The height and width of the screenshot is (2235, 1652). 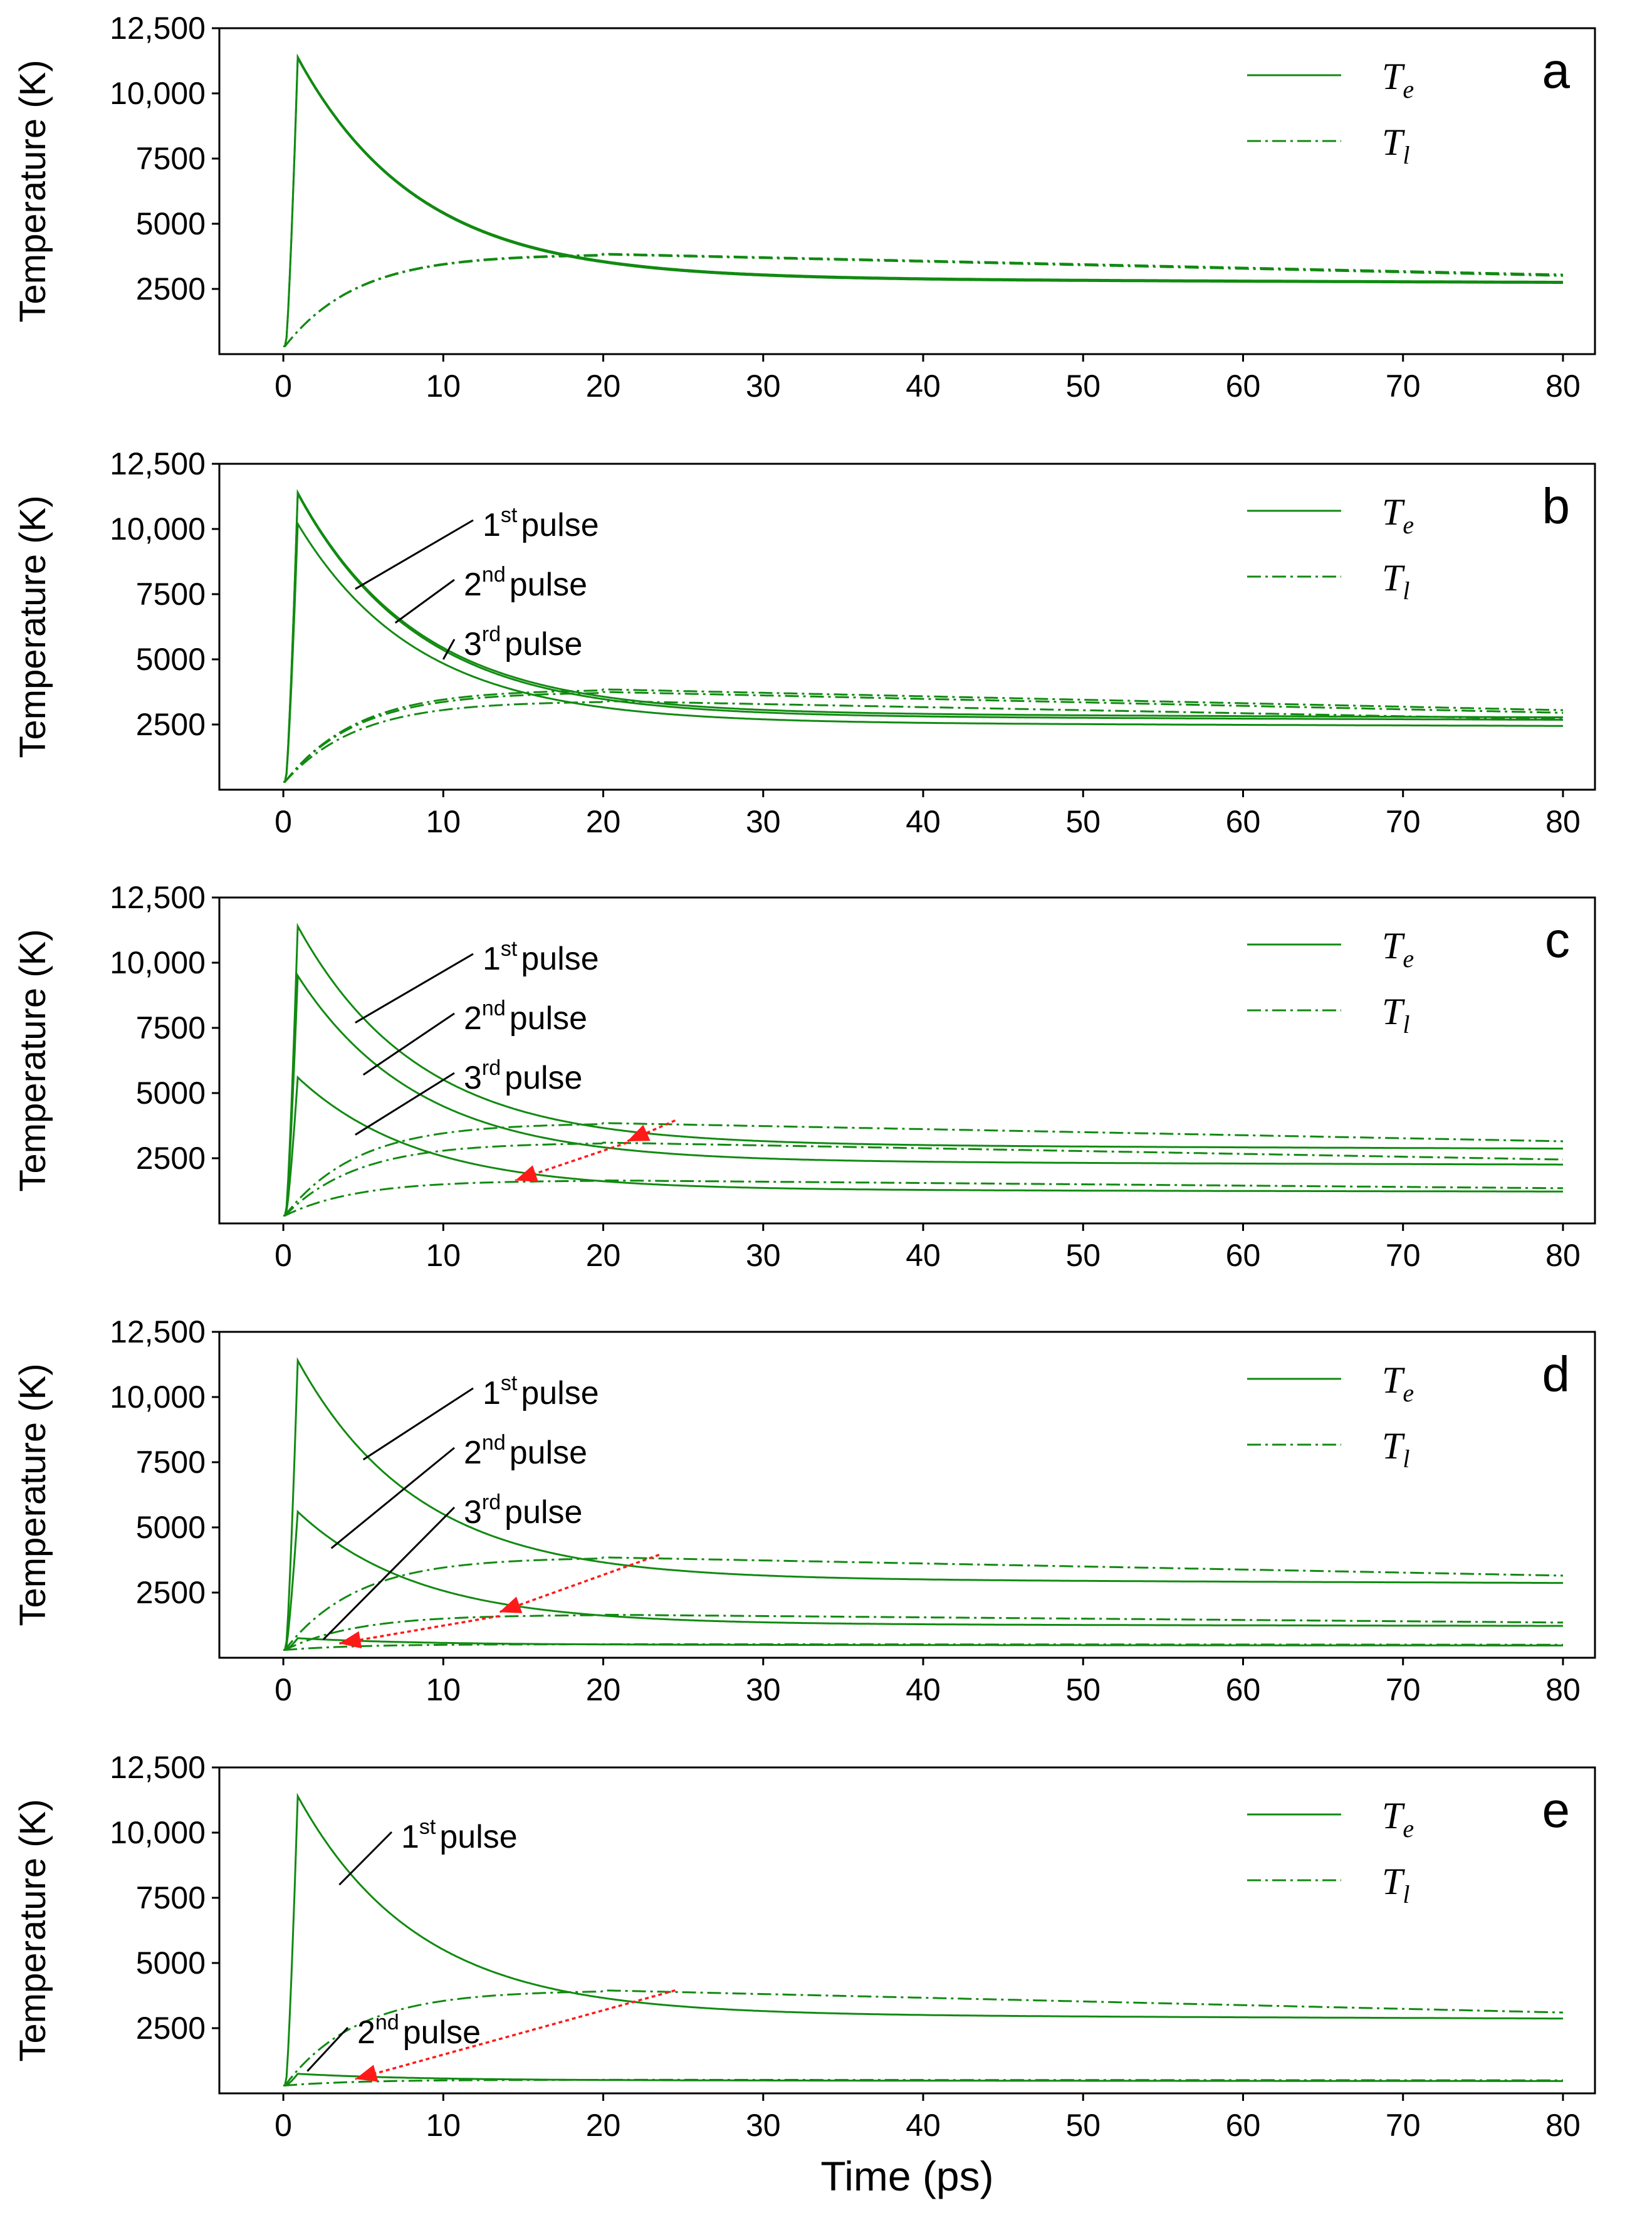 What do you see at coordinates (1556, 506) in the screenshot?
I see `panel-letter: b` at bounding box center [1556, 506].